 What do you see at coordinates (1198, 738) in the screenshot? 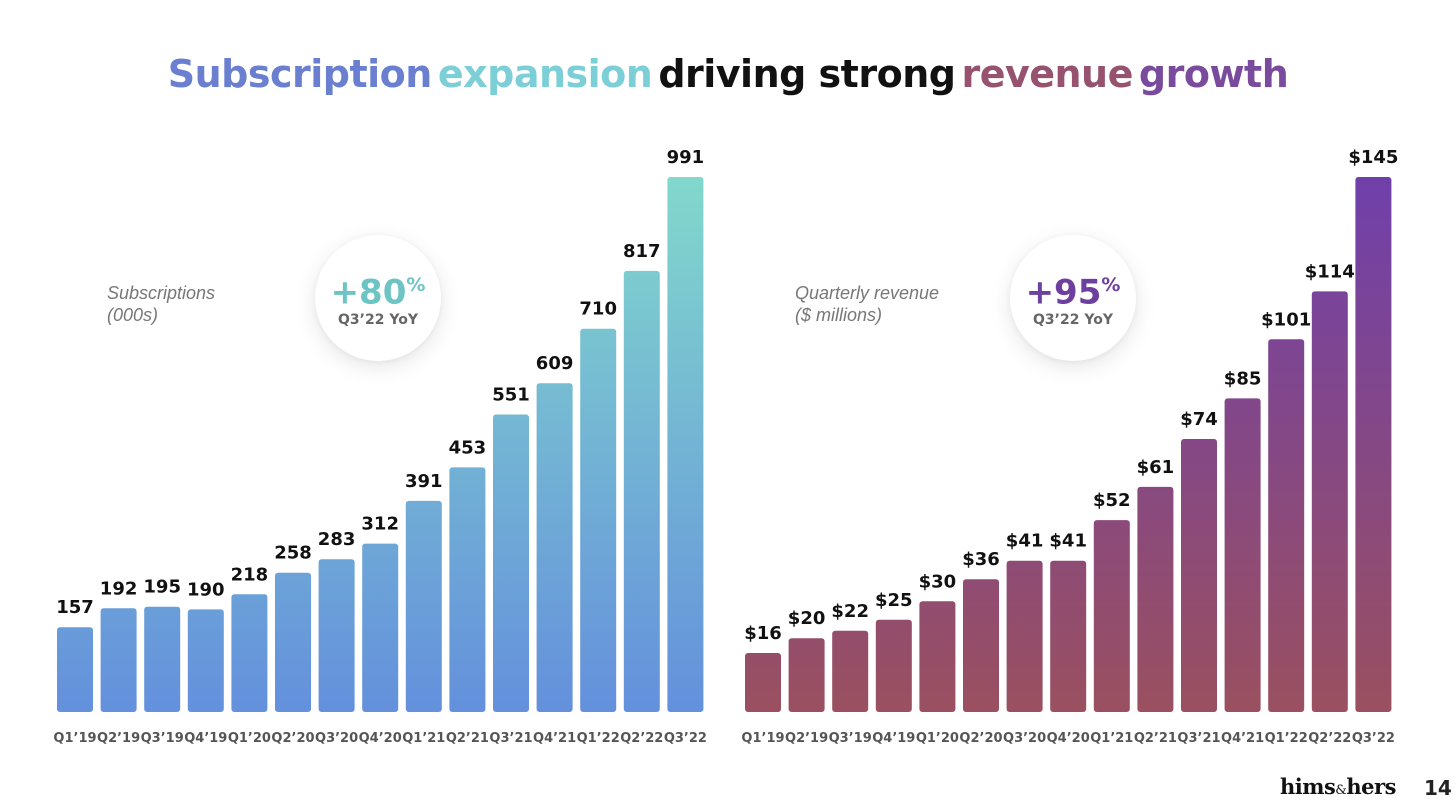
I see `rev-category-label: Q3’21` at bounding box center [1198, 738].